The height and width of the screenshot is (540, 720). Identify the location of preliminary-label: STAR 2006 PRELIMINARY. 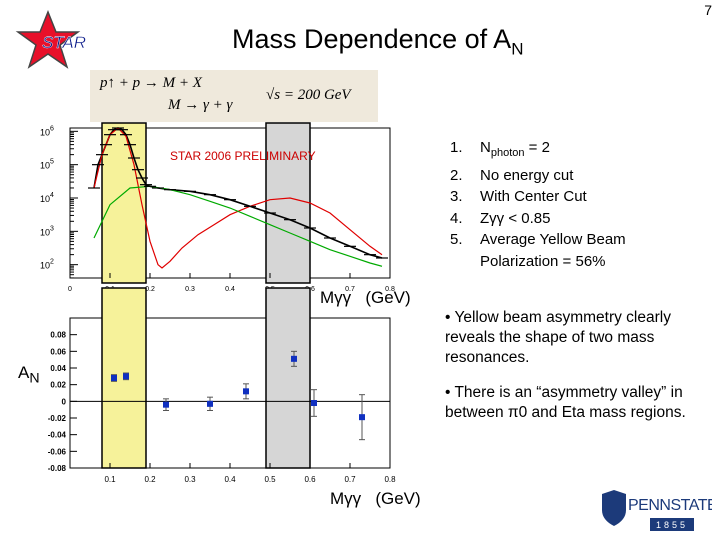
(243, 156).